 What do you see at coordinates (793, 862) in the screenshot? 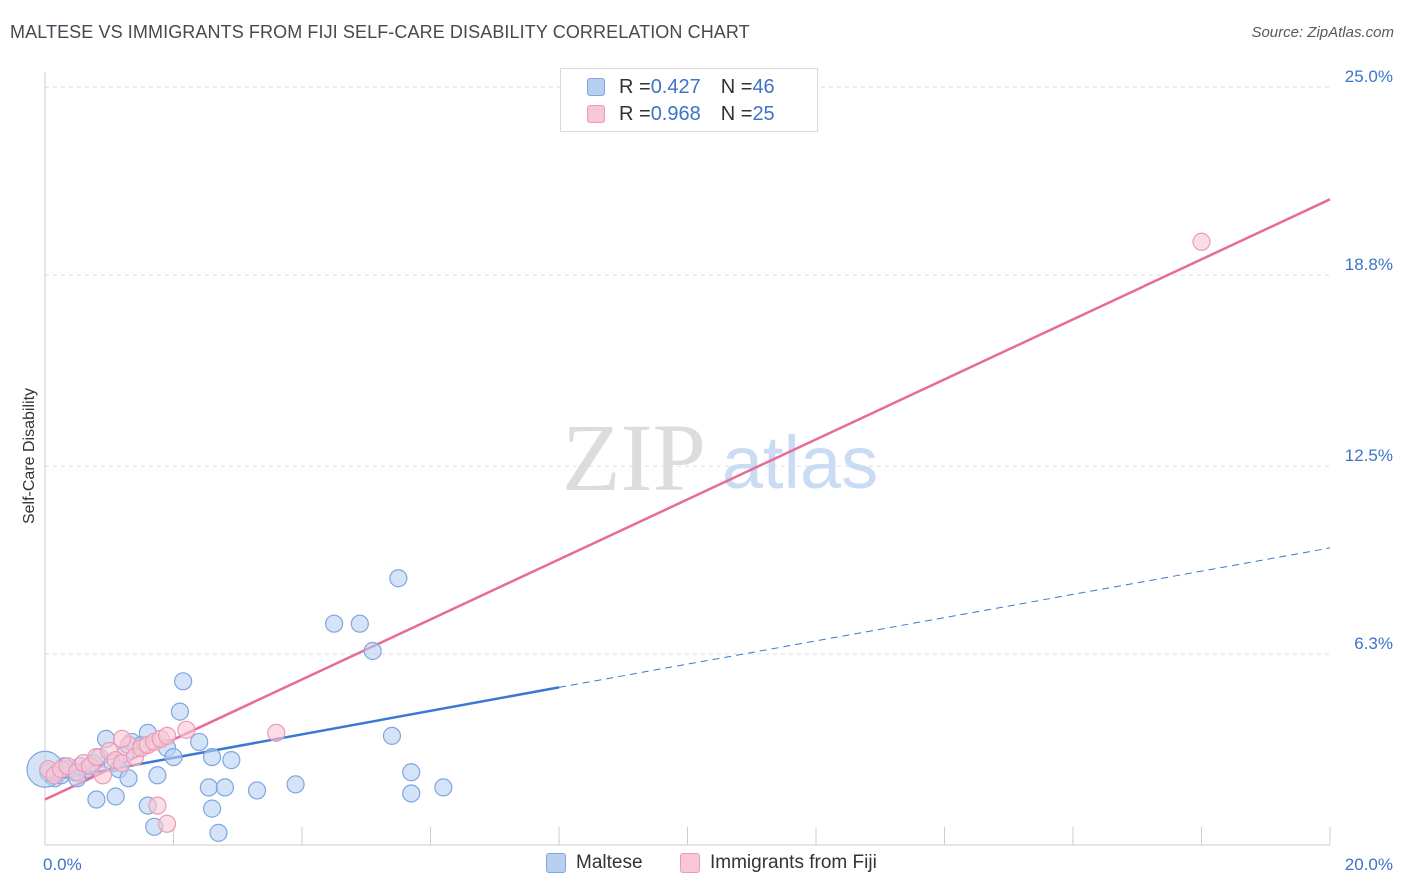
I see `bottom-legend-label-fiji: Immigrants from Fiji` at bounding box center [793, 862].